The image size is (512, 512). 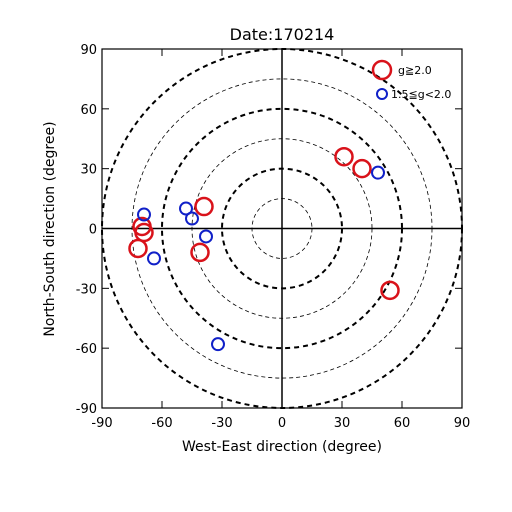 What do you see at coordinates (86, 349) in the screenshot?
I see `y-tick-label: -60` at bounding box center [86, 349].